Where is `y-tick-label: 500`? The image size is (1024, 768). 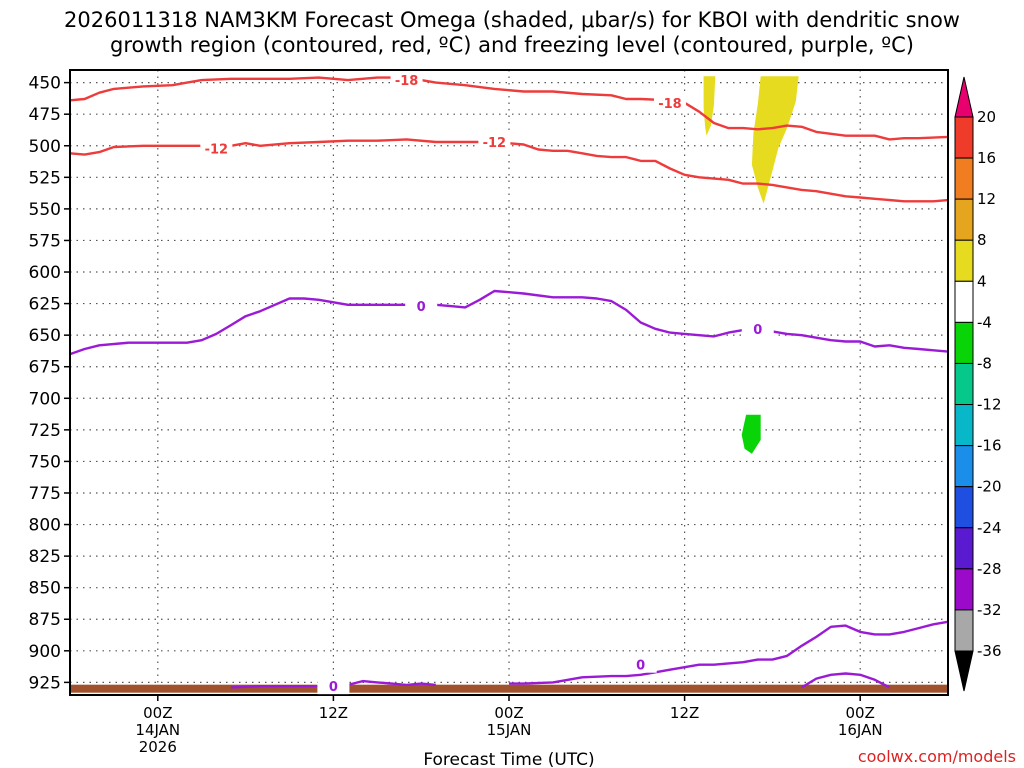 y-tick-label: 500 is located at coordinates (45, 147).